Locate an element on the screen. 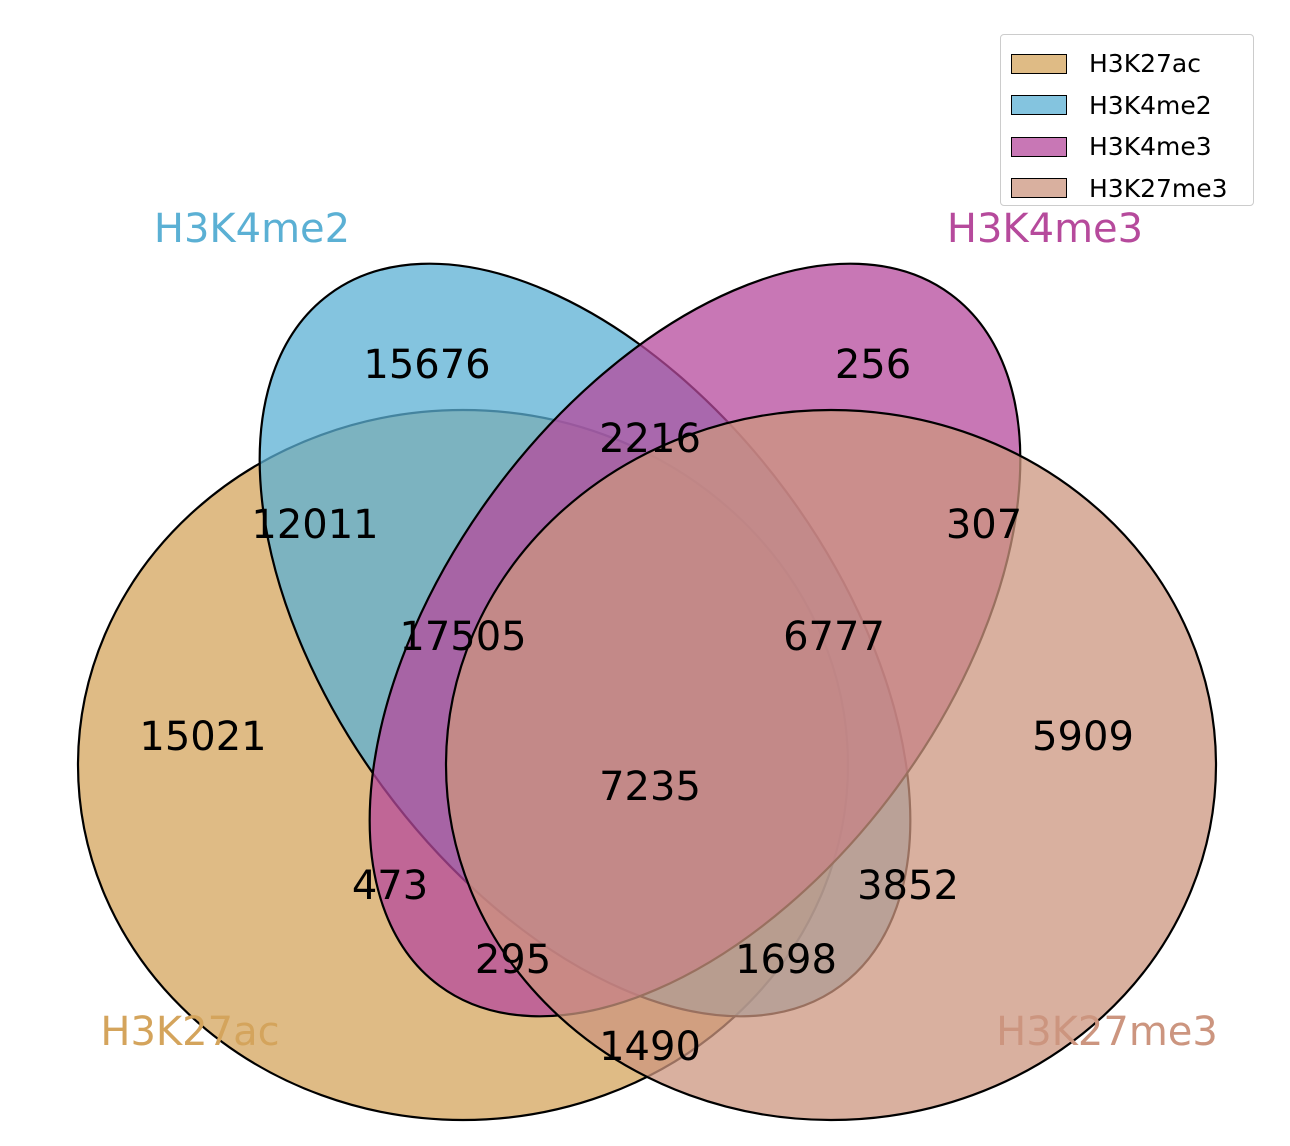 The image size is (1290, 1146). region-count-h3k27ac: 15021 is located at coordinates (202, 737).